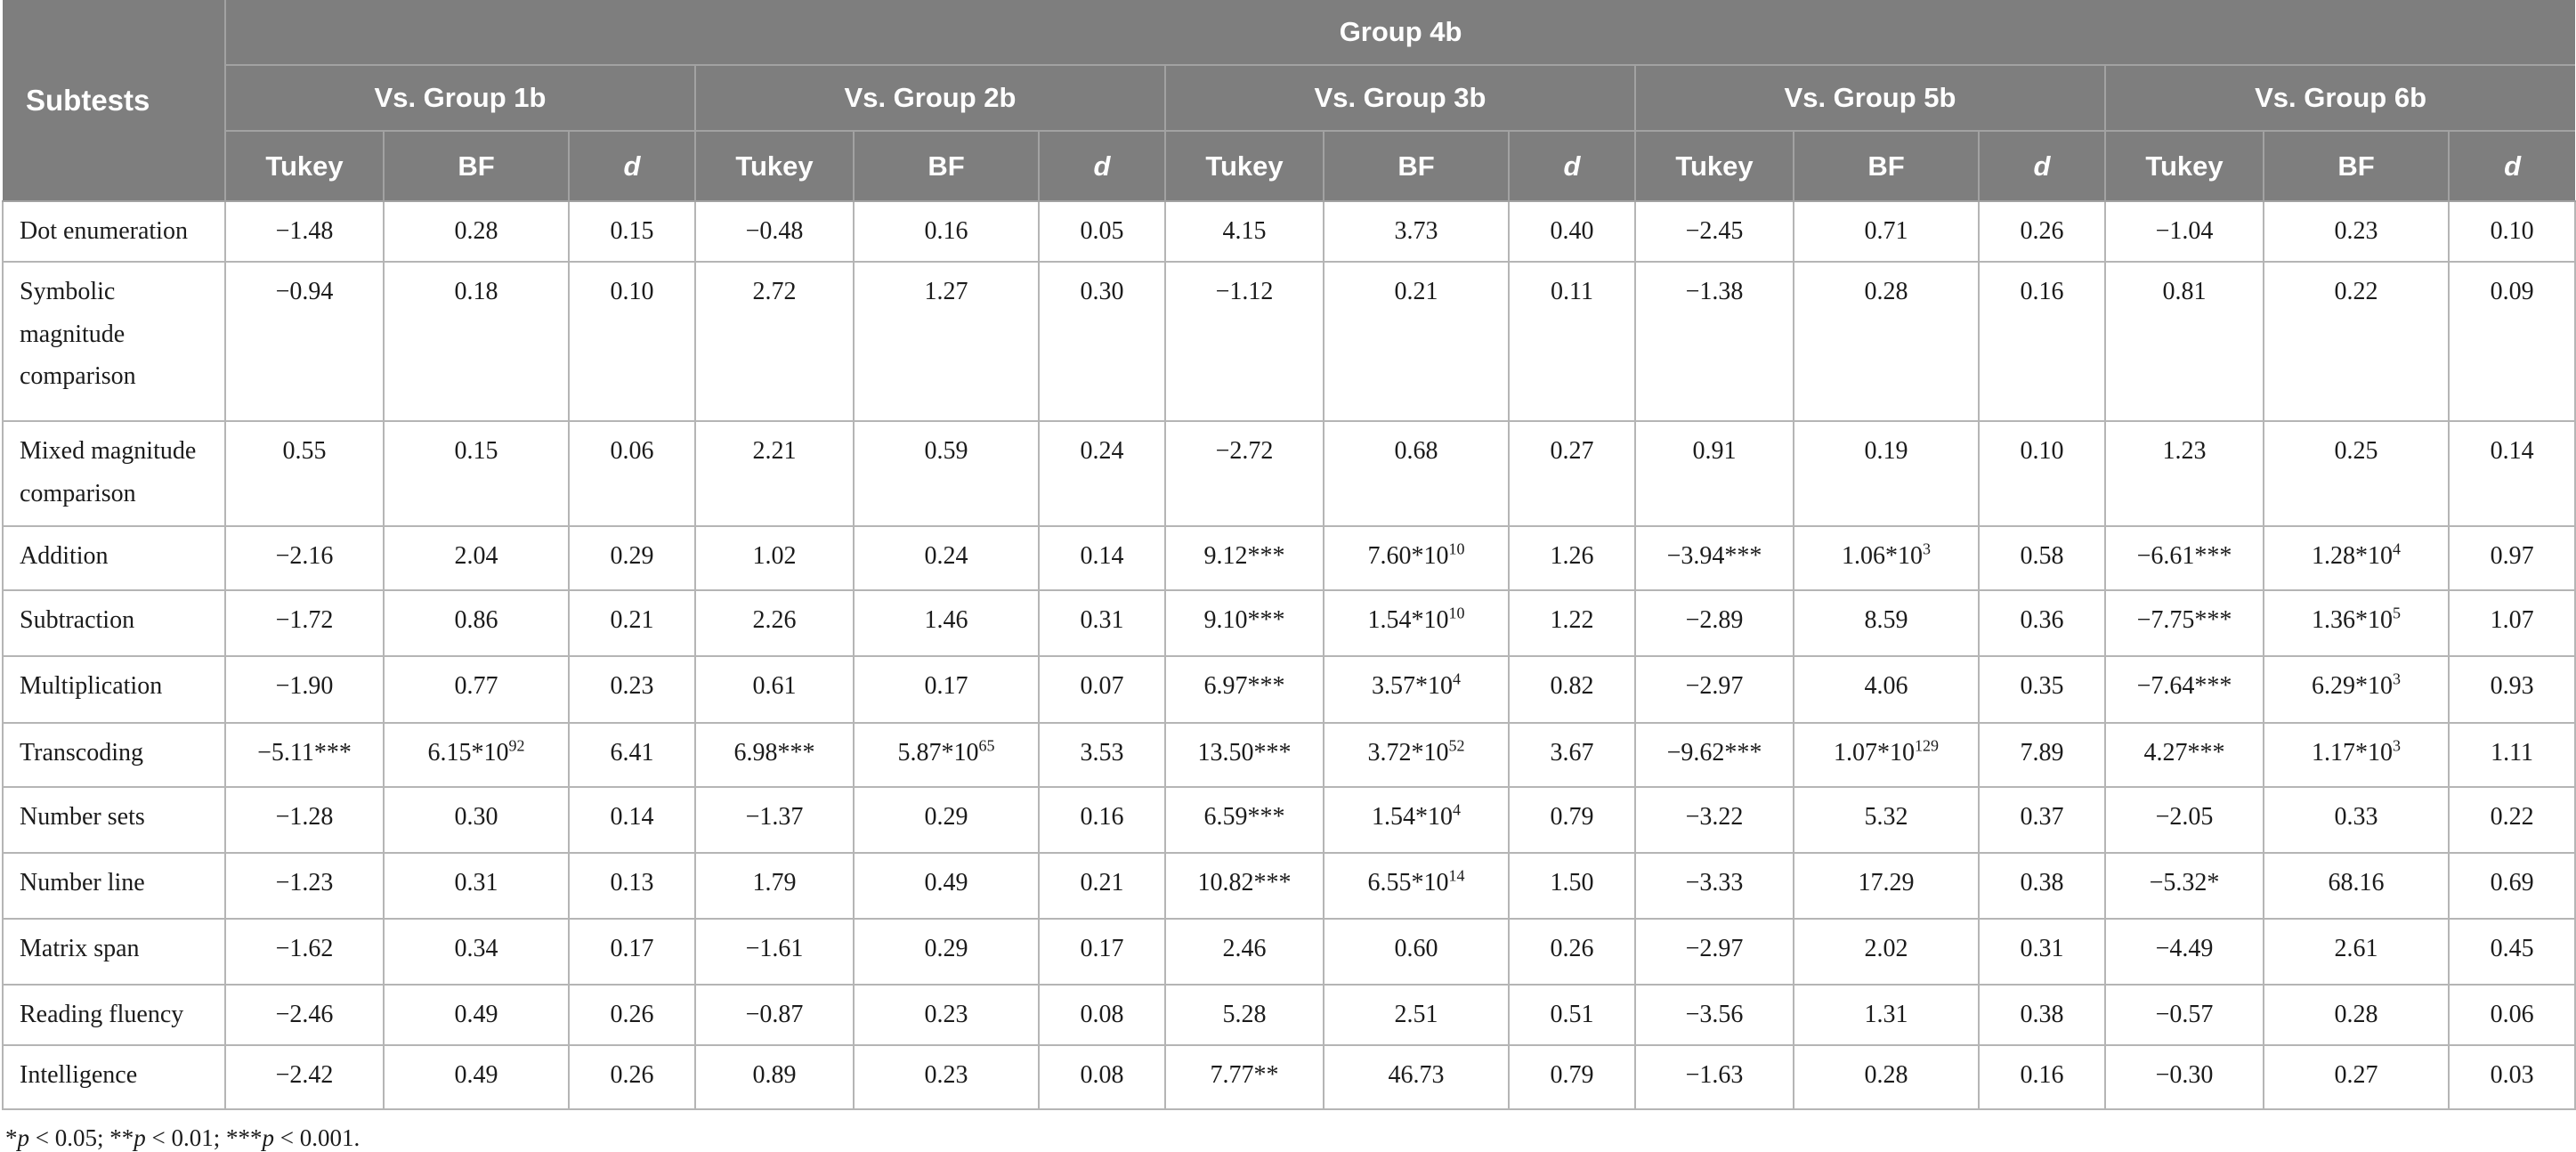 Image resolution: width=2576 pixels, height=1152 pixels. I want to click on value-cell: 2.26, so click(775, 623).